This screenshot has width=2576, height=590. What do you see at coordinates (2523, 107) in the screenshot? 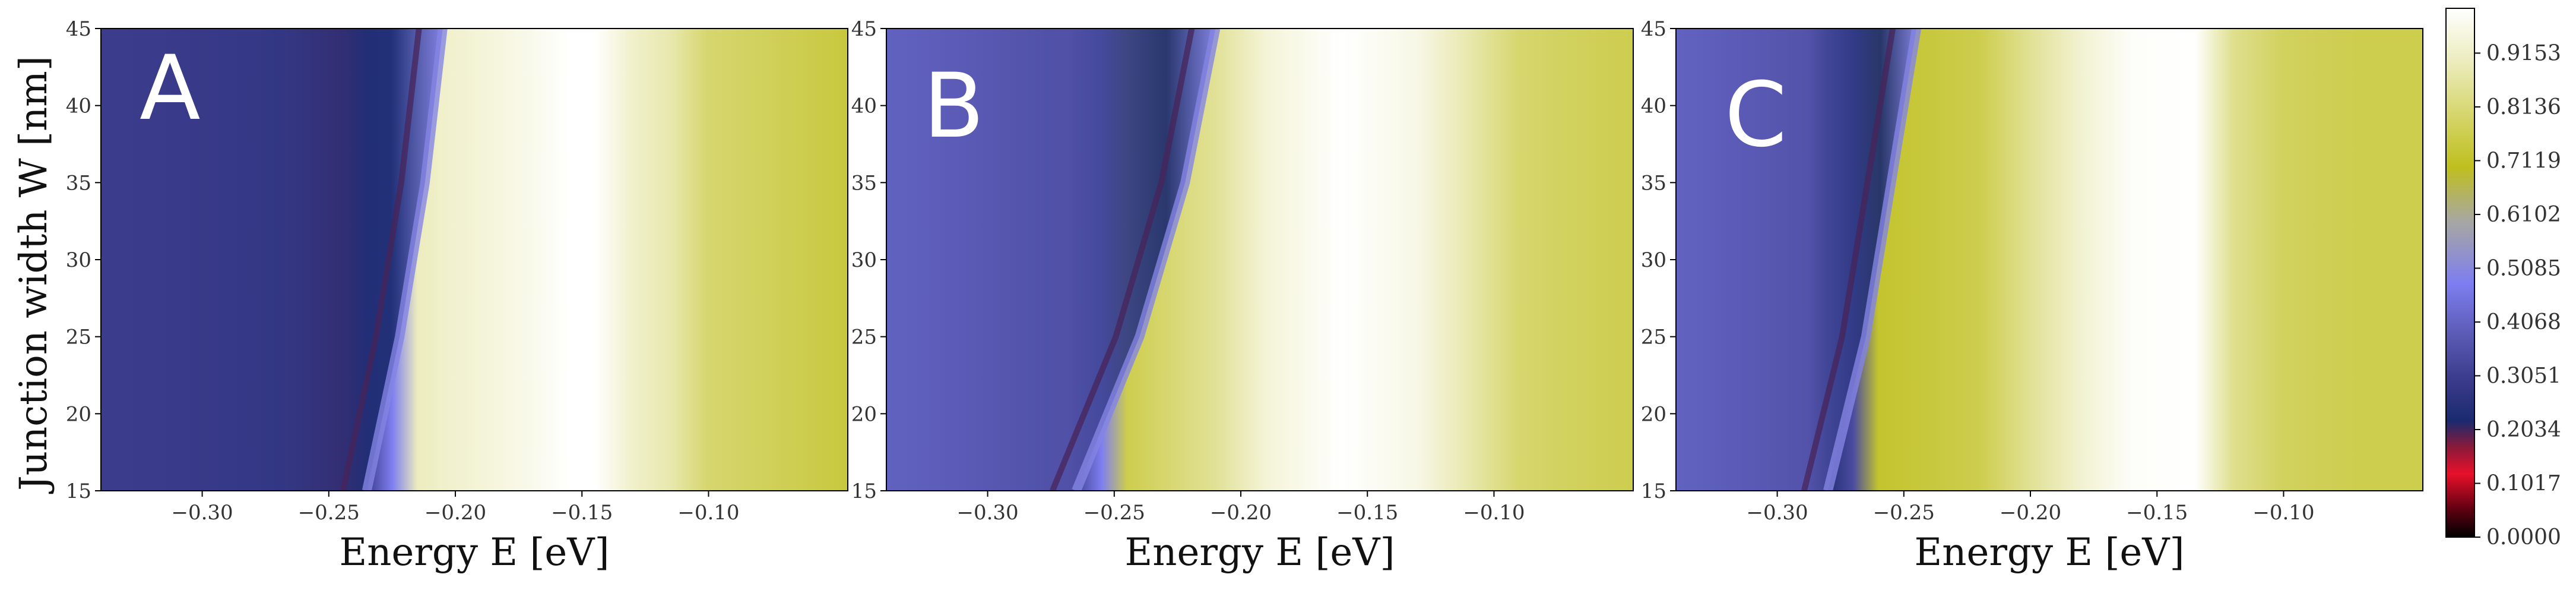
I see `colorbar-tick-label: 0.8136` at bounding box center [2523, 107].